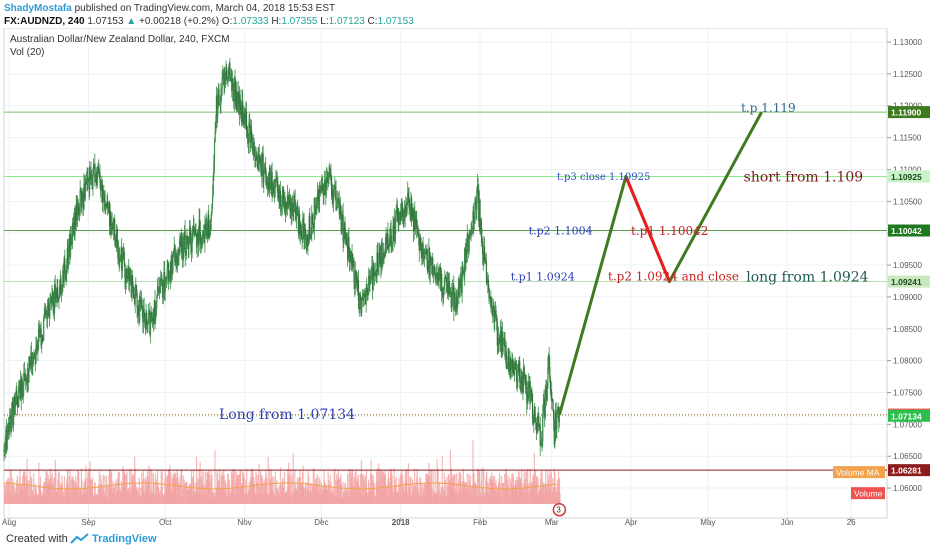 This screenshot has height=550, width=932. What do you see at coordinates (124, 539) in the screenshot?
I see `tradingview-brand: TradingView` at bounding box center [124, 539].